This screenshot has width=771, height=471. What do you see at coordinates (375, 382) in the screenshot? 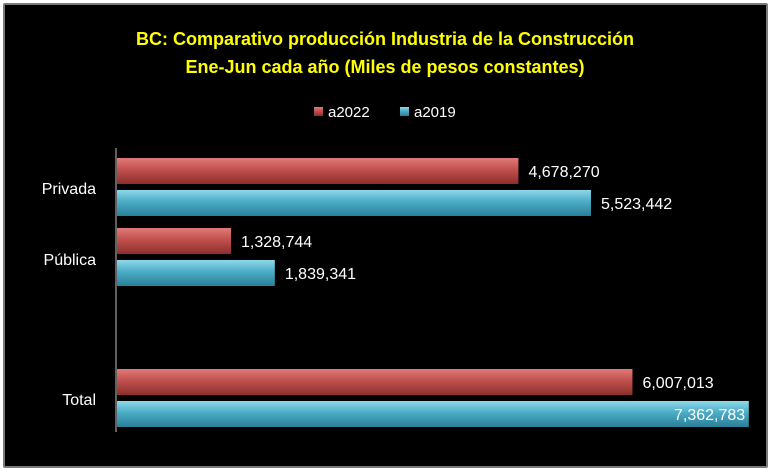
I see `bar-a2022-total` at bounding box center [375, 382].